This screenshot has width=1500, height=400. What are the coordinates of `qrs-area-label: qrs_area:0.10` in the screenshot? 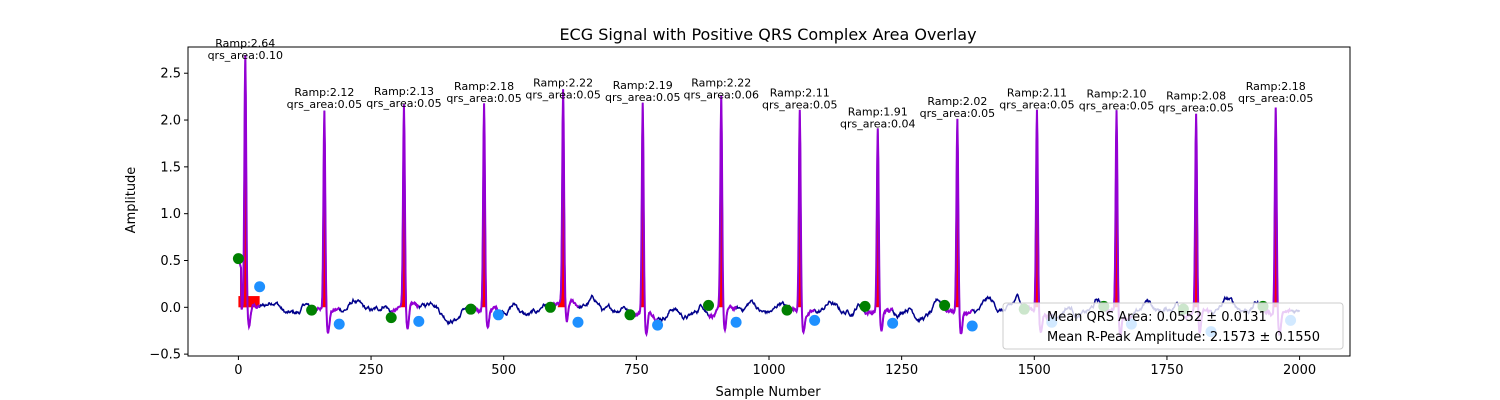 It's located at (245, 55).